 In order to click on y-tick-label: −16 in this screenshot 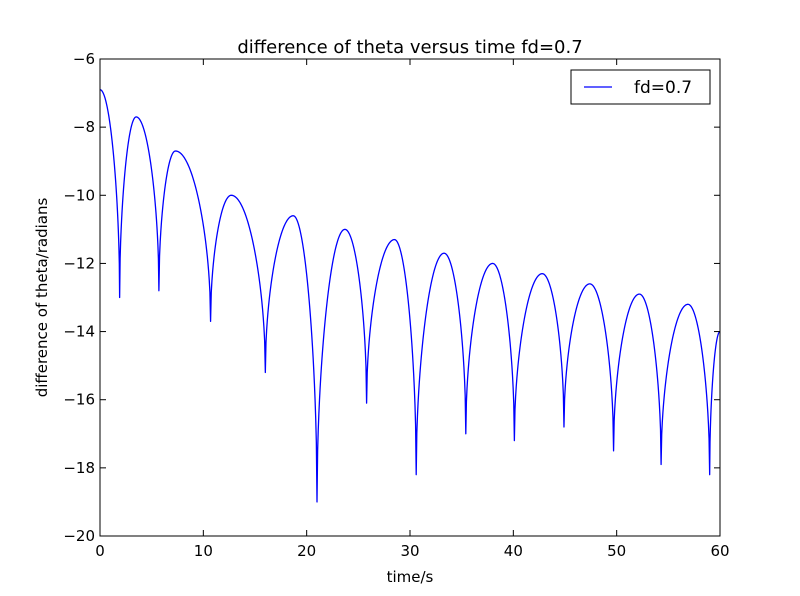, I will do `click(79, 400)`.